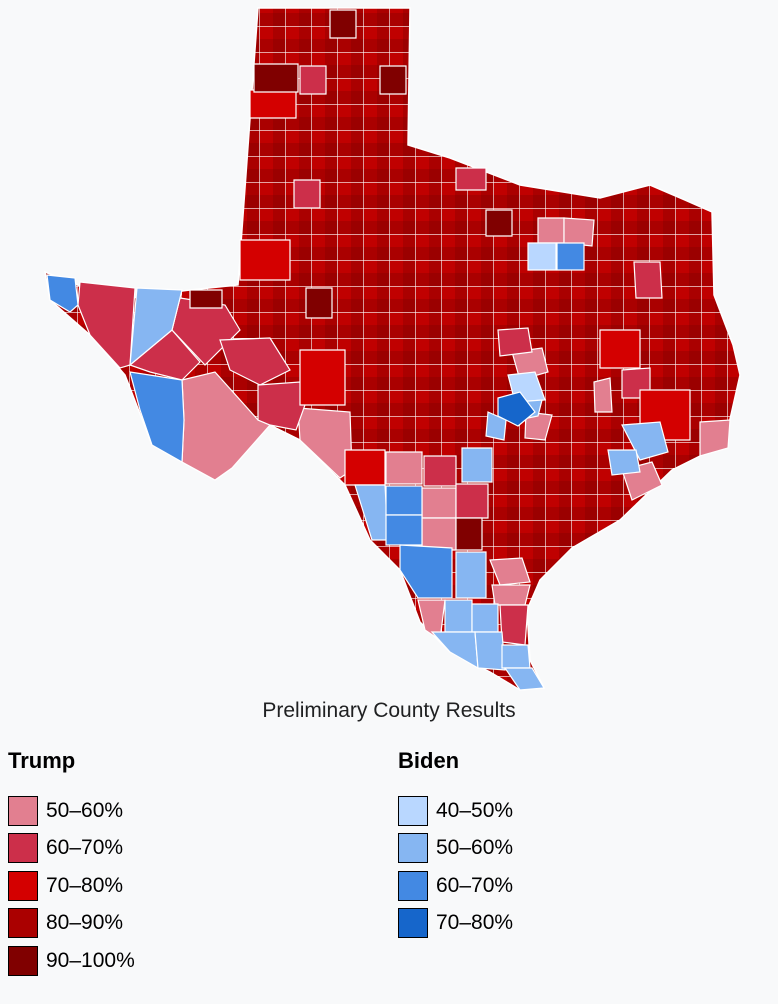 The width and height of the screenshot is (778, 1004). What do you see at coordinates (265, 260) in the screenshot?
I see `county-bright-f` at bounding box center [265, 260].